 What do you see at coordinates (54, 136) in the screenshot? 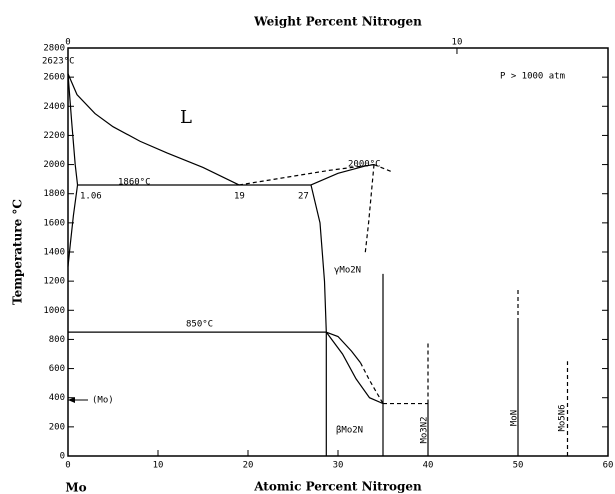
I see `y-tick-label: 2200` at bounding box center [54, 136].